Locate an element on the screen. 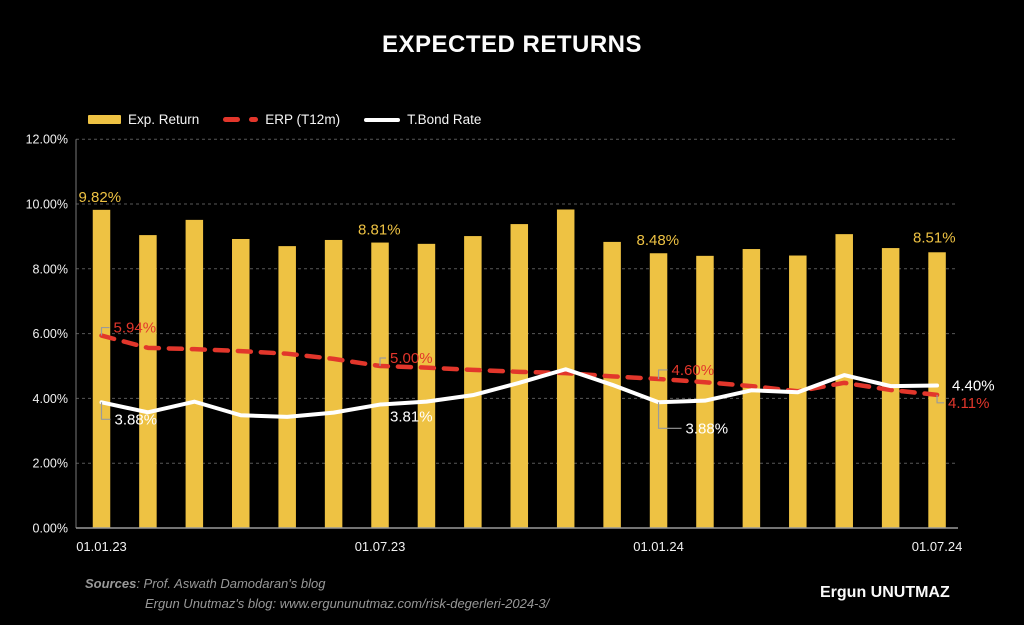  legend-item-tbond: T.Bond Rate is located at coordinates (422, 119).